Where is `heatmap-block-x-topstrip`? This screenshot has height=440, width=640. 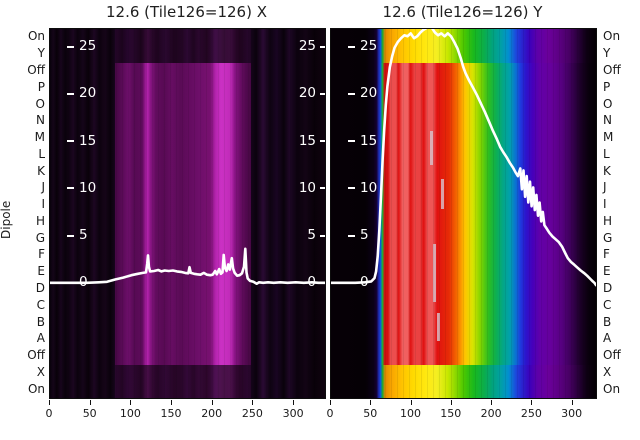 heatmap-block-x-topstrip is located at coordinates (183, 46).